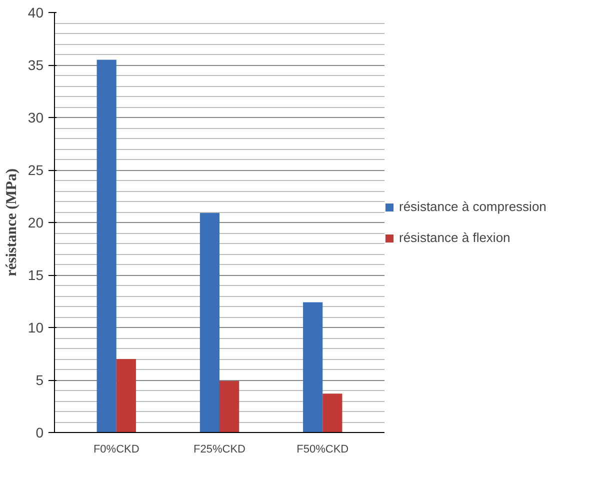  What do you see at coordinates (36, 65) in the screenshot?
I see `y-tick-label: 35` at bounding box center [36, 65].